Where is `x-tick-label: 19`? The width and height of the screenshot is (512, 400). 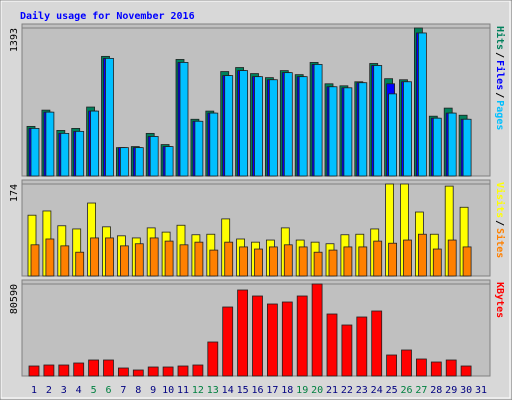 x-tick-label: 19 is located at coordinates (302, 390).